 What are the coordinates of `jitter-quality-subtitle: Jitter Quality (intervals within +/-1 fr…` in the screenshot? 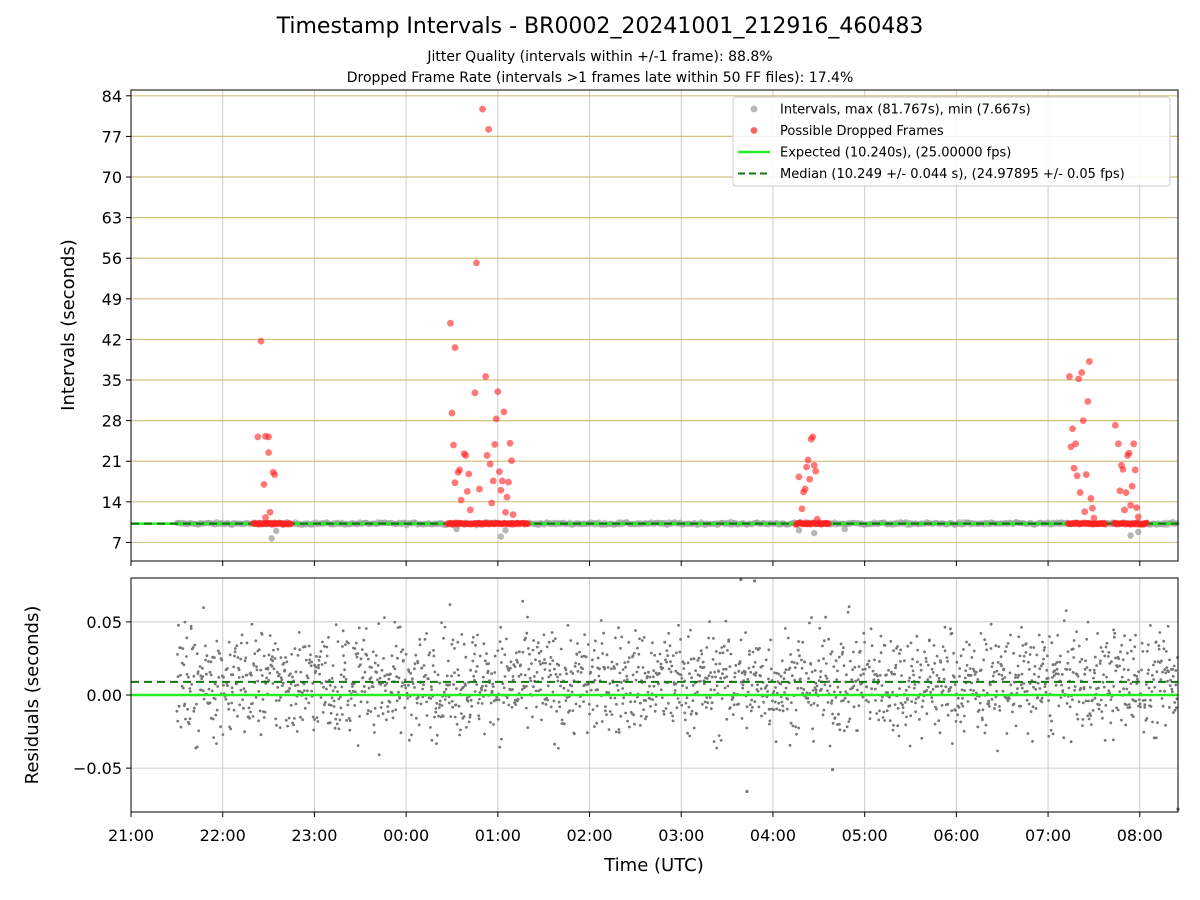 It's located at (600, 57).